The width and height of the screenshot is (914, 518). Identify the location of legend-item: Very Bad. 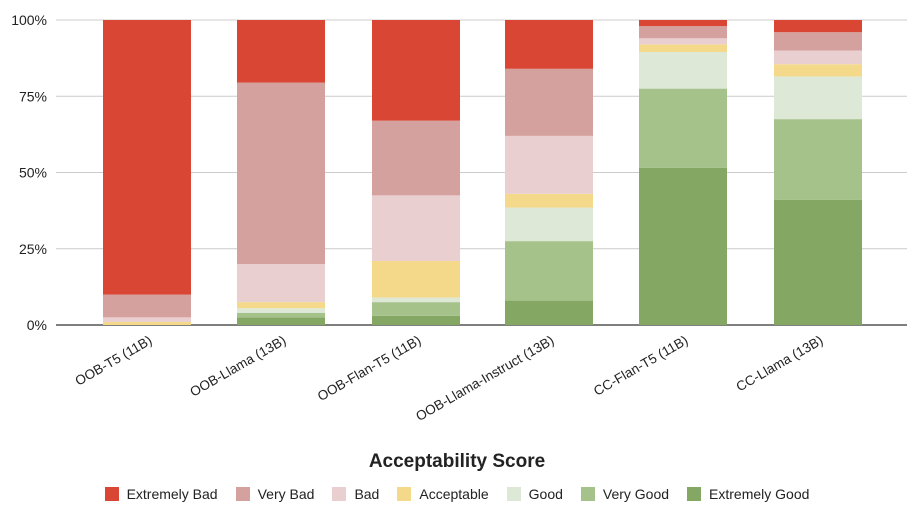
(275, 494).